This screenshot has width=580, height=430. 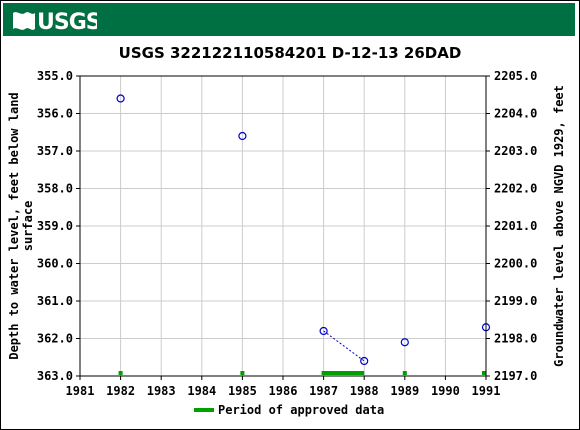 What do you see at coordinates (55, 376) in the screenshot?
I see `y-tick-label-left: 363.0` at bounding box center [55, 376].